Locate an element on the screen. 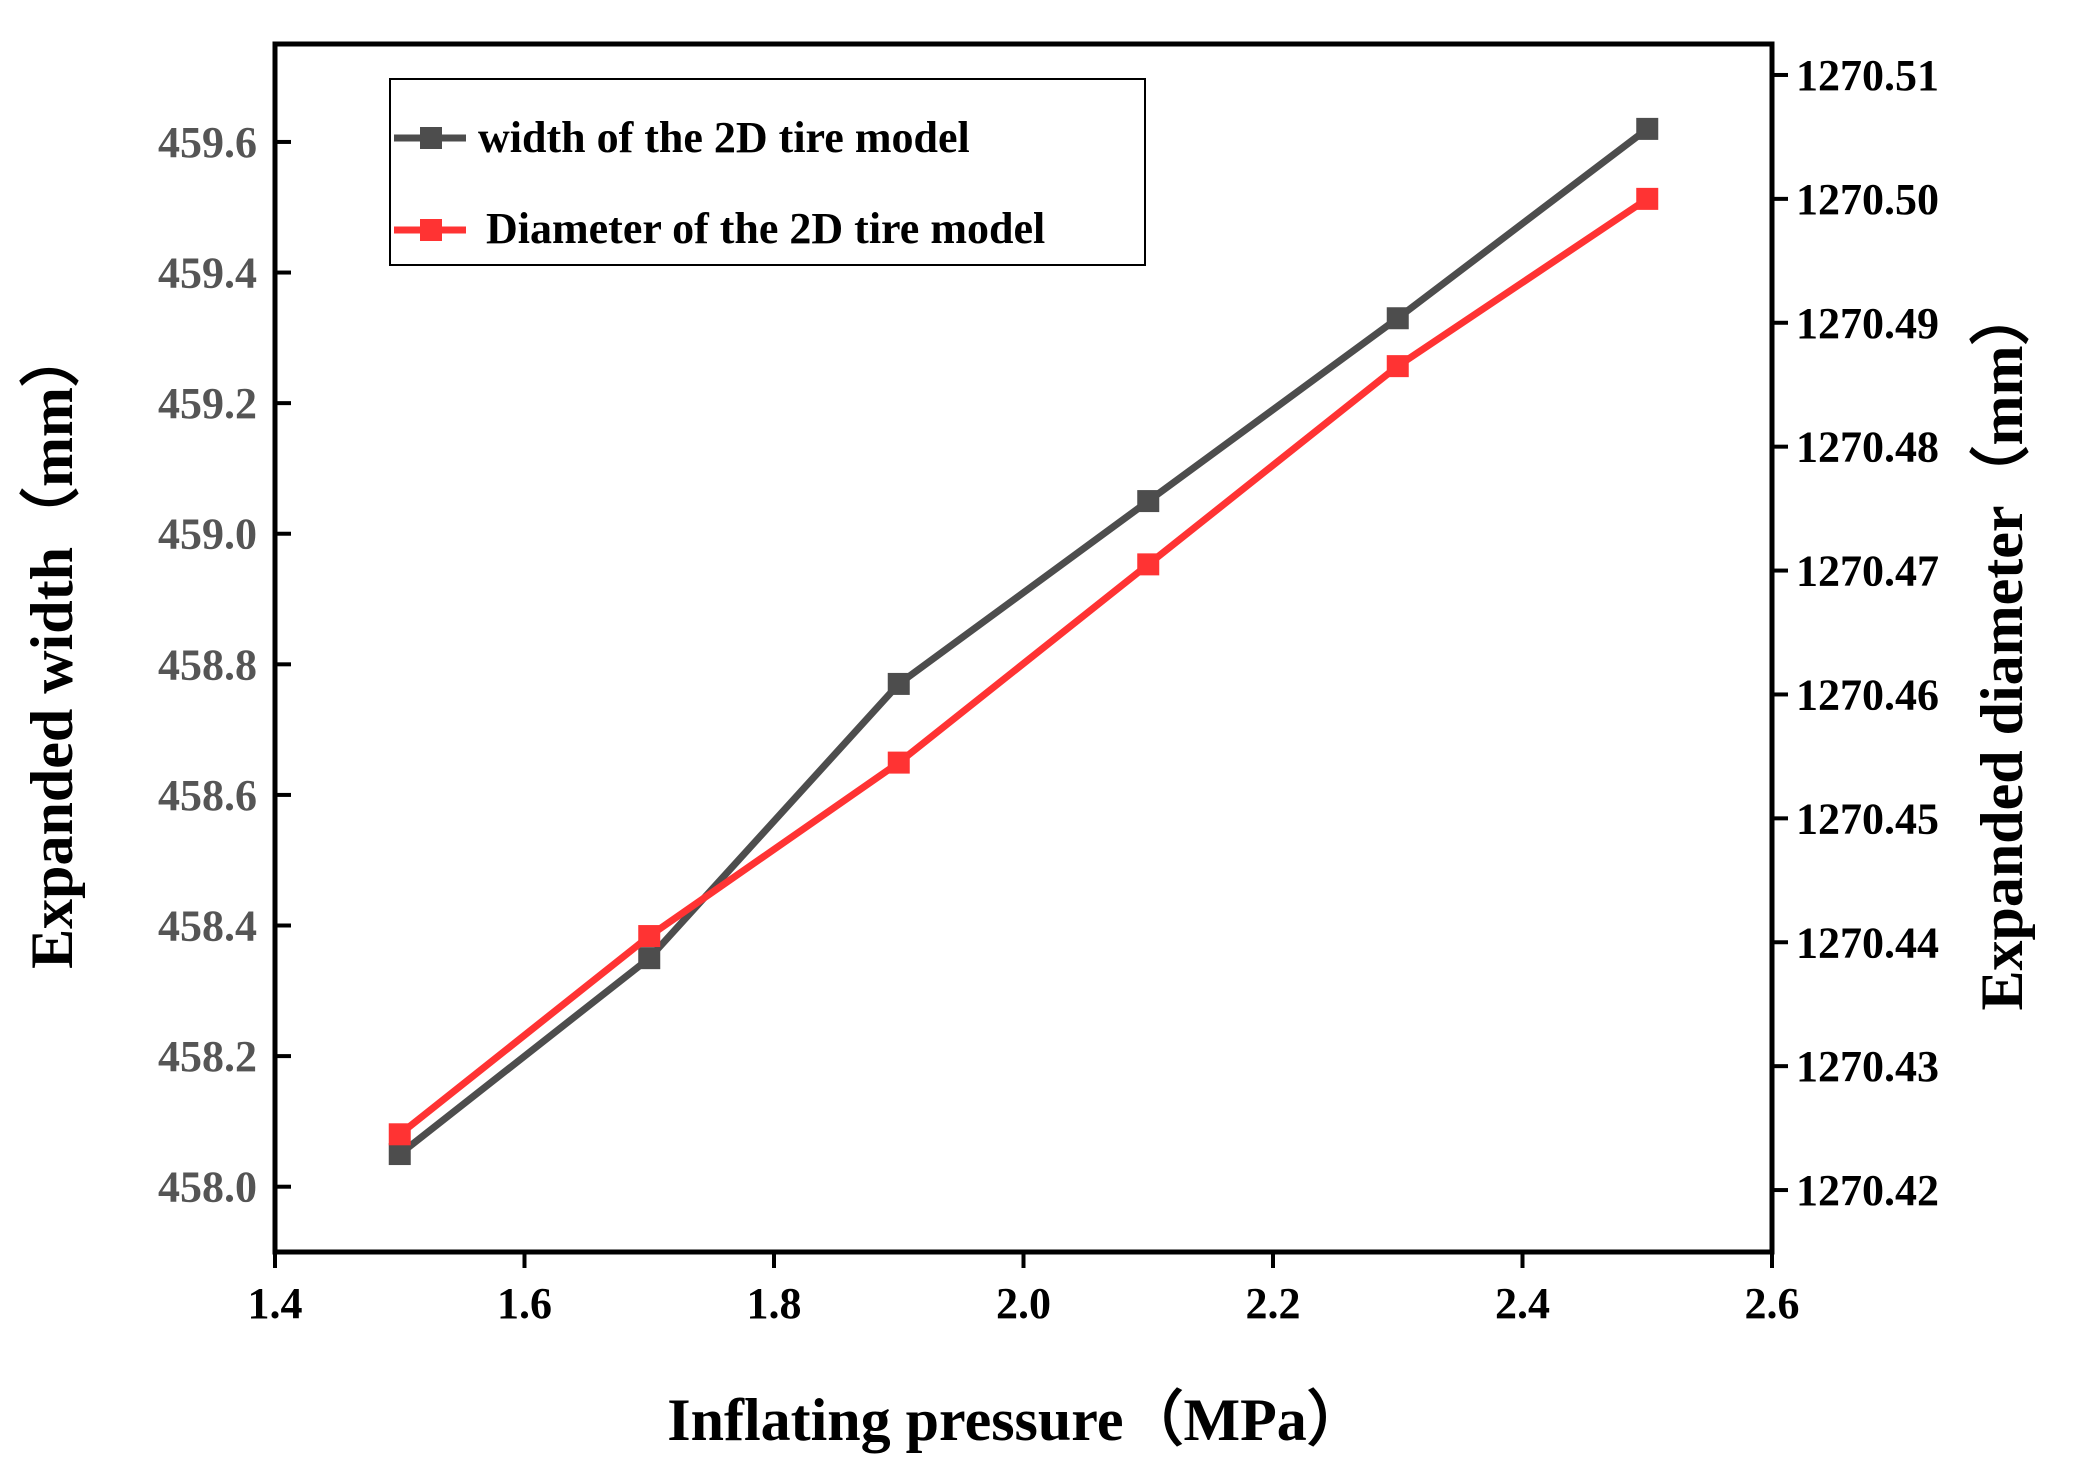 The height and width of the screenshot is (1462, 2073). y-left-axis-title: Expanded width（mm） is located at coordinates (51, 648).